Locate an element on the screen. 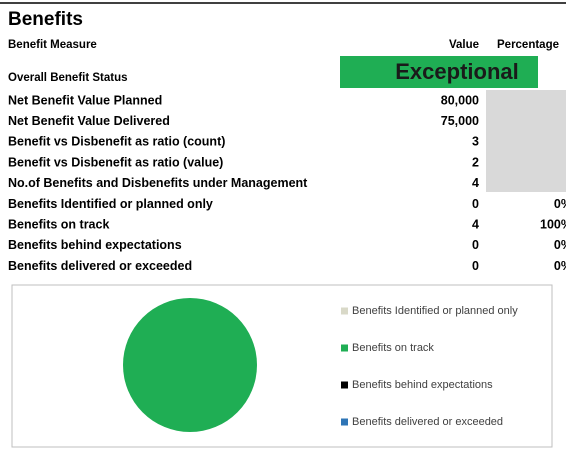 The width and height of the screenshot is (566, 457). row-label: Benefits on track is located at coordinates (58, 224).